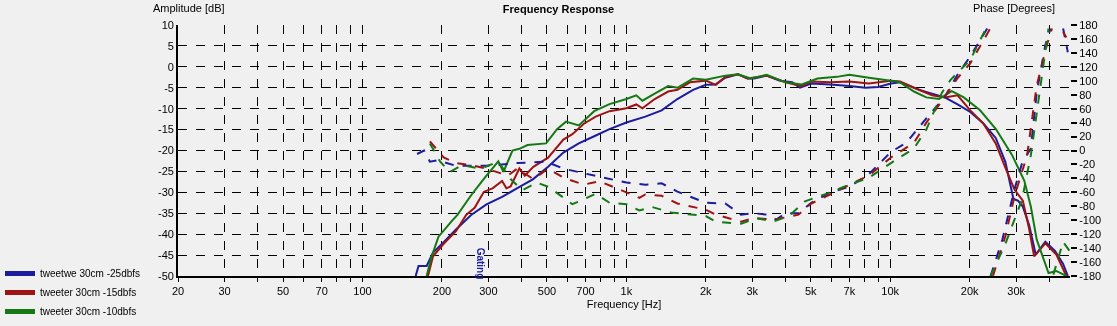 The image size is (1117, 326). Describe the element at coordinates (166, 275) in the screenshot. I see `y-tick-label: -50` at that location.